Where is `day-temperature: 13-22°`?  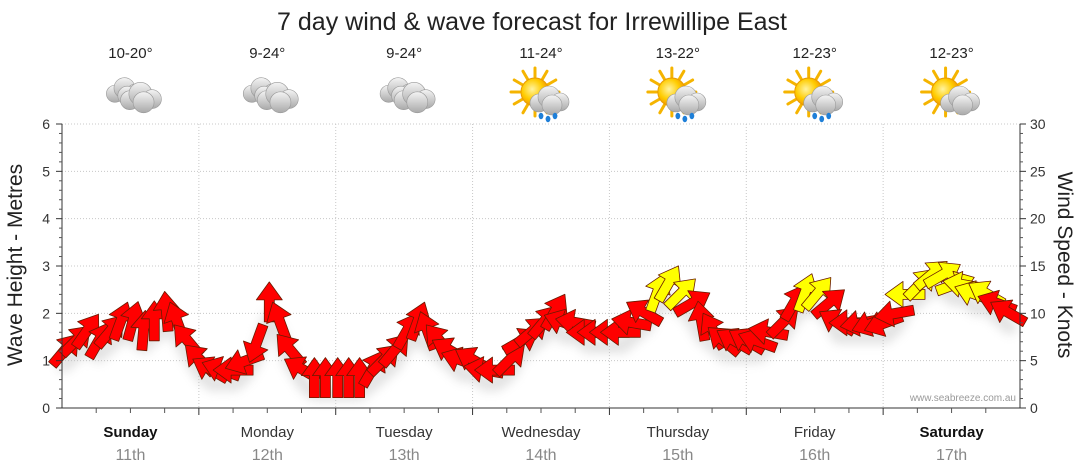 day-temperature: 13-22° is located at coordinates (678, 53).